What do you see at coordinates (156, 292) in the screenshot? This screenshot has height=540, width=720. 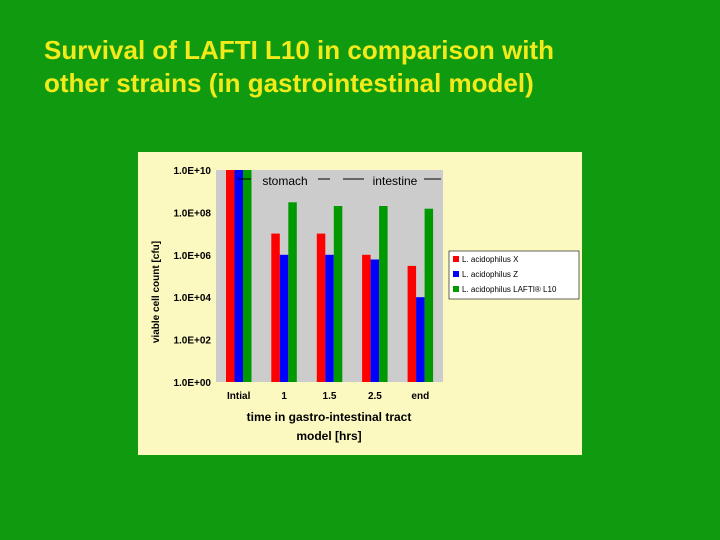 I see `y-axis-label: viable cell count [cfu]` at bounding box center [156, 292].